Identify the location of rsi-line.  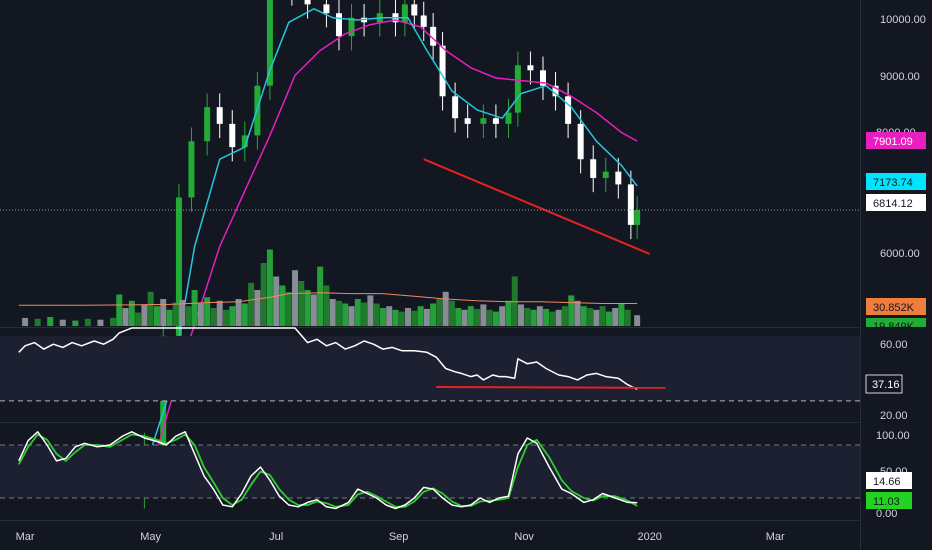
(328, 358).